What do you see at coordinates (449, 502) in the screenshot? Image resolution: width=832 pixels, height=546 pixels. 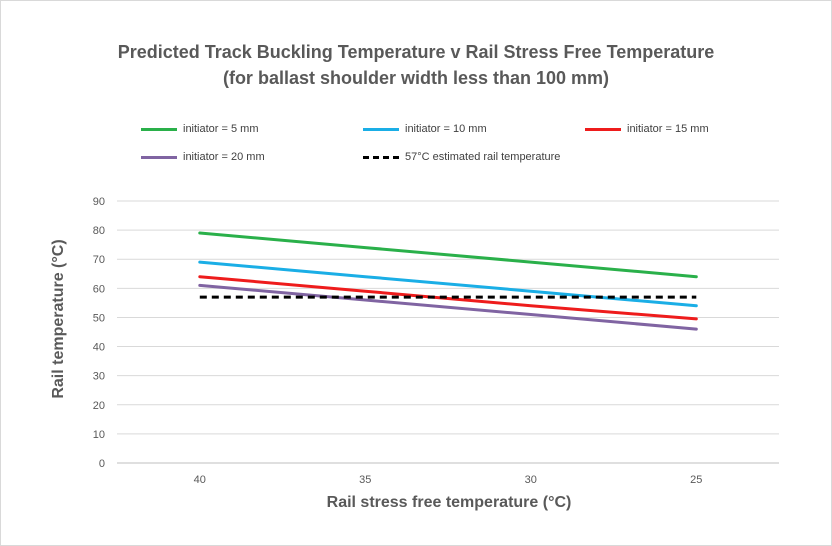 I see `x-axis-title: Rail stress free temperature (°C)` at bounding box center [449, 502].